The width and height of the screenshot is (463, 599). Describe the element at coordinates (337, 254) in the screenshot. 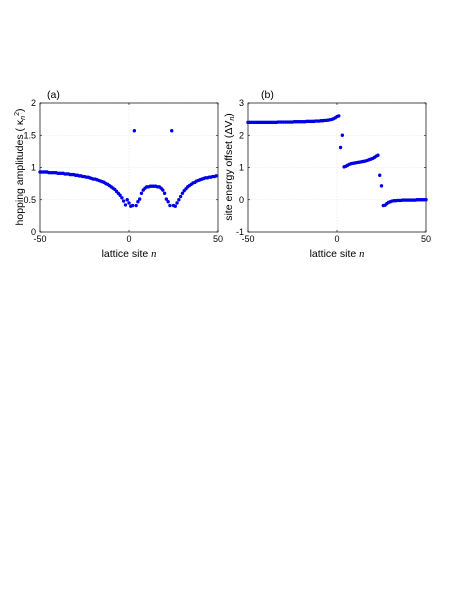

I see `panel-b-x-axis-label: lattice site n` at that location.